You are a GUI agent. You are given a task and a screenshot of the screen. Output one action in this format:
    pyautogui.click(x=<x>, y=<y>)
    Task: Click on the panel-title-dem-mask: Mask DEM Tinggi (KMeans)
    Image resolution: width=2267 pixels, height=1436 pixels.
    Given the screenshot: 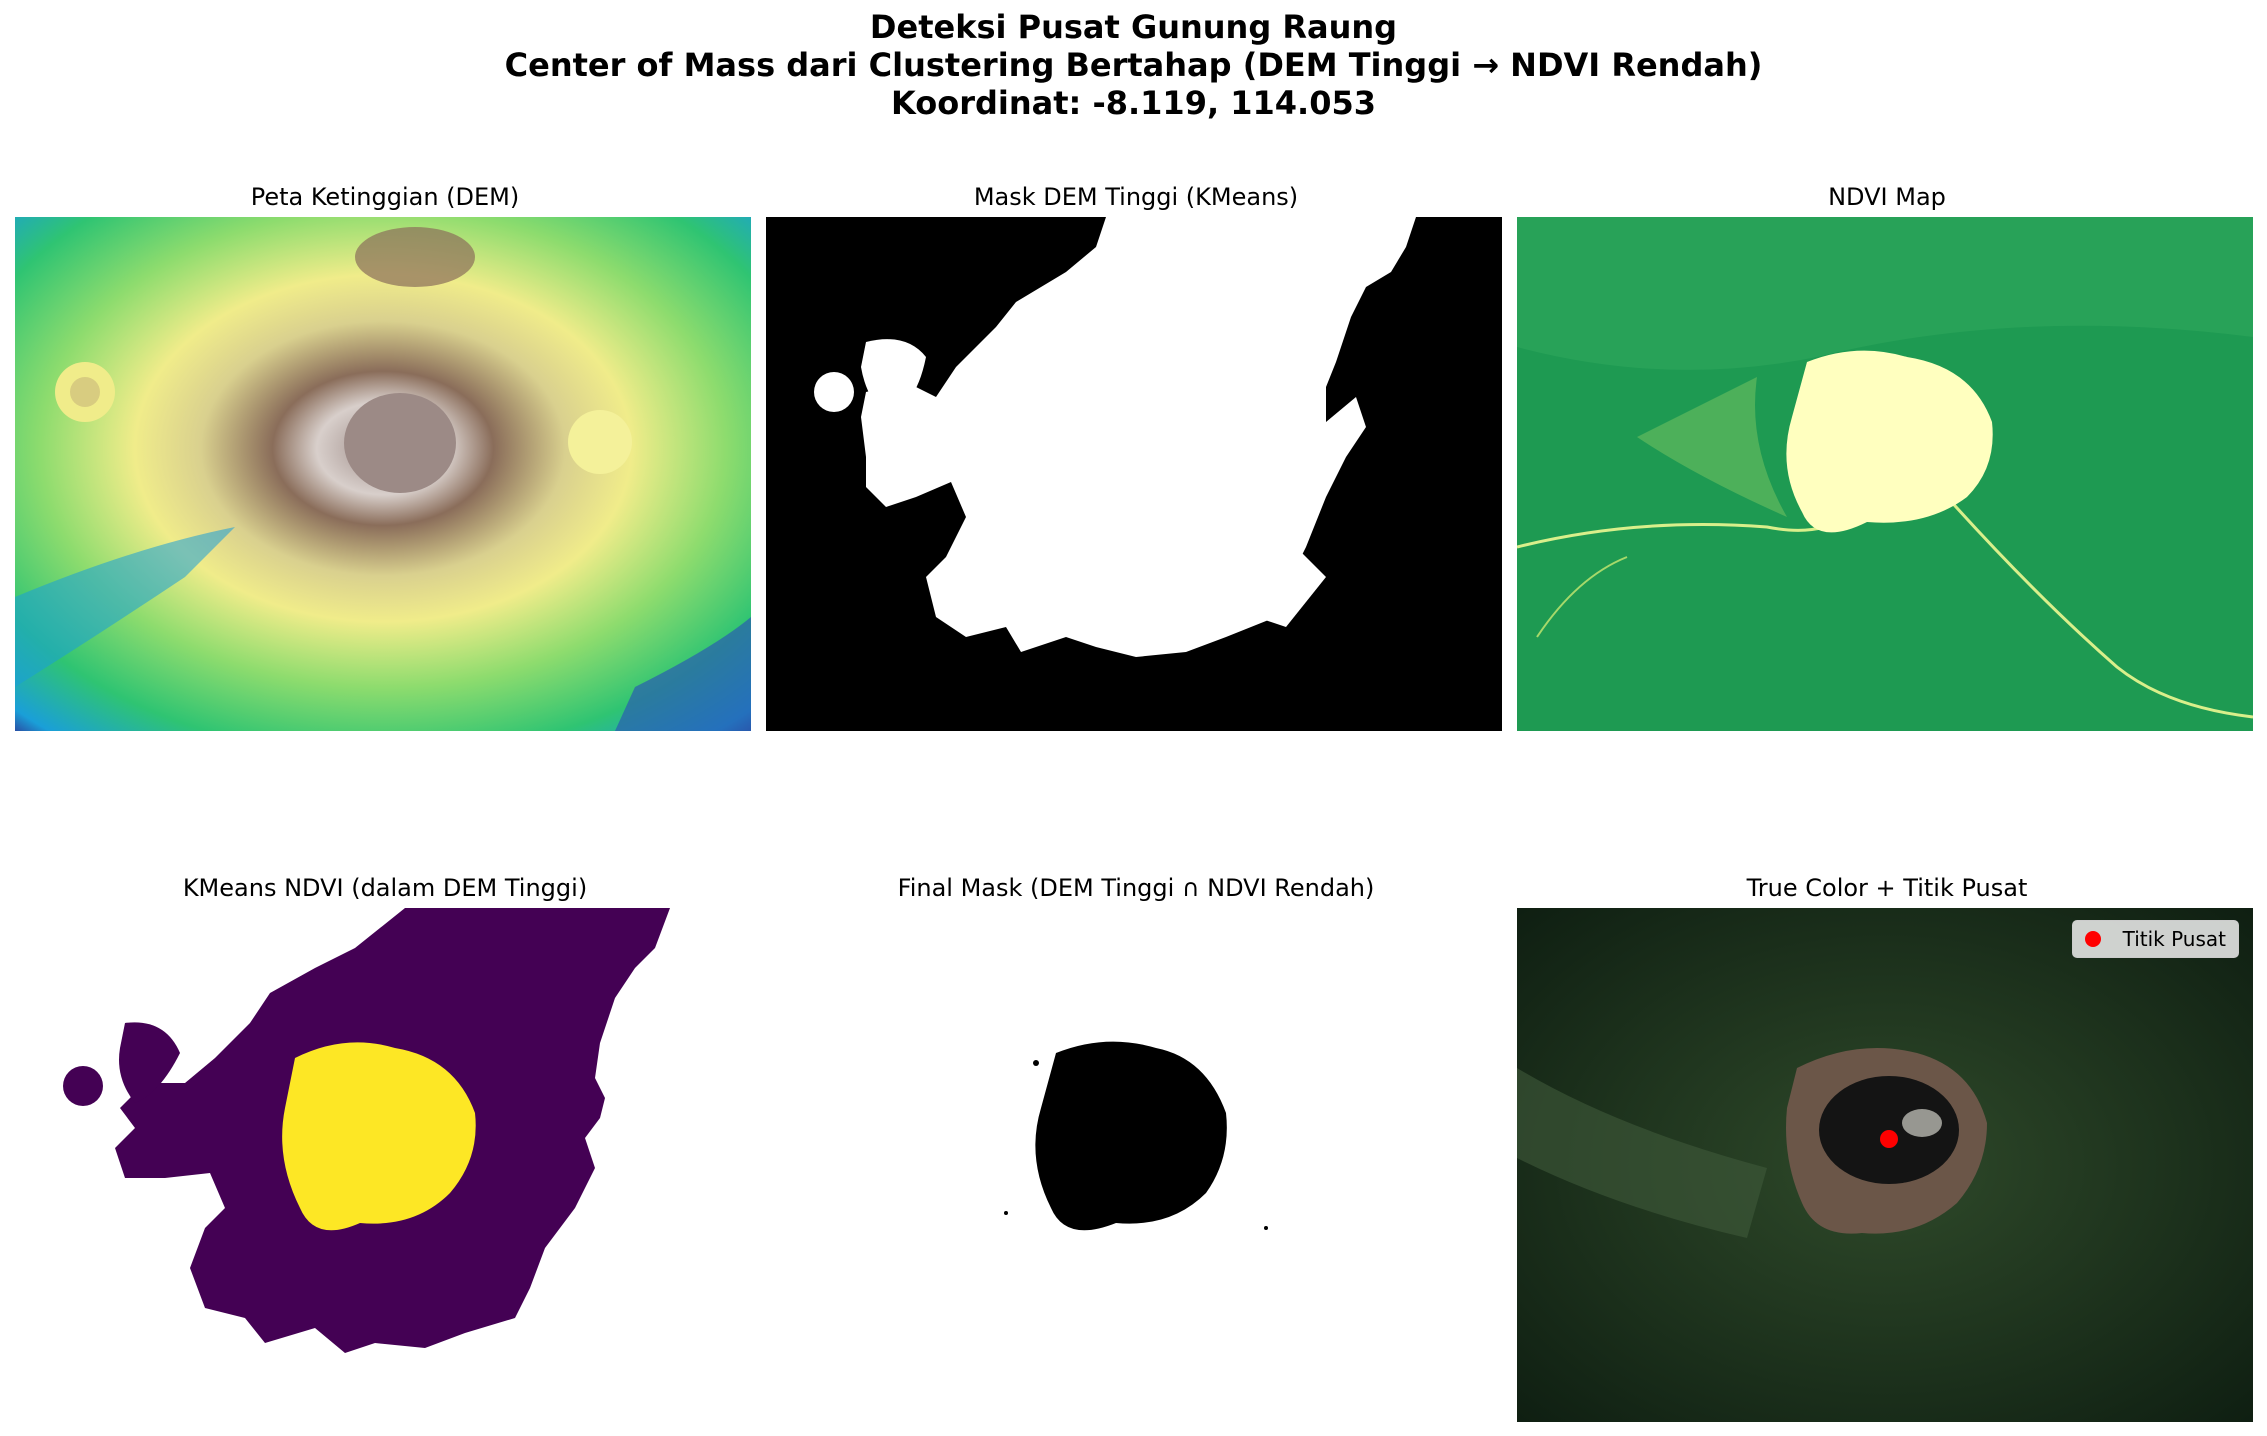 What is the action you would take?
    pyautogui.click(x=1136, y=197)
    